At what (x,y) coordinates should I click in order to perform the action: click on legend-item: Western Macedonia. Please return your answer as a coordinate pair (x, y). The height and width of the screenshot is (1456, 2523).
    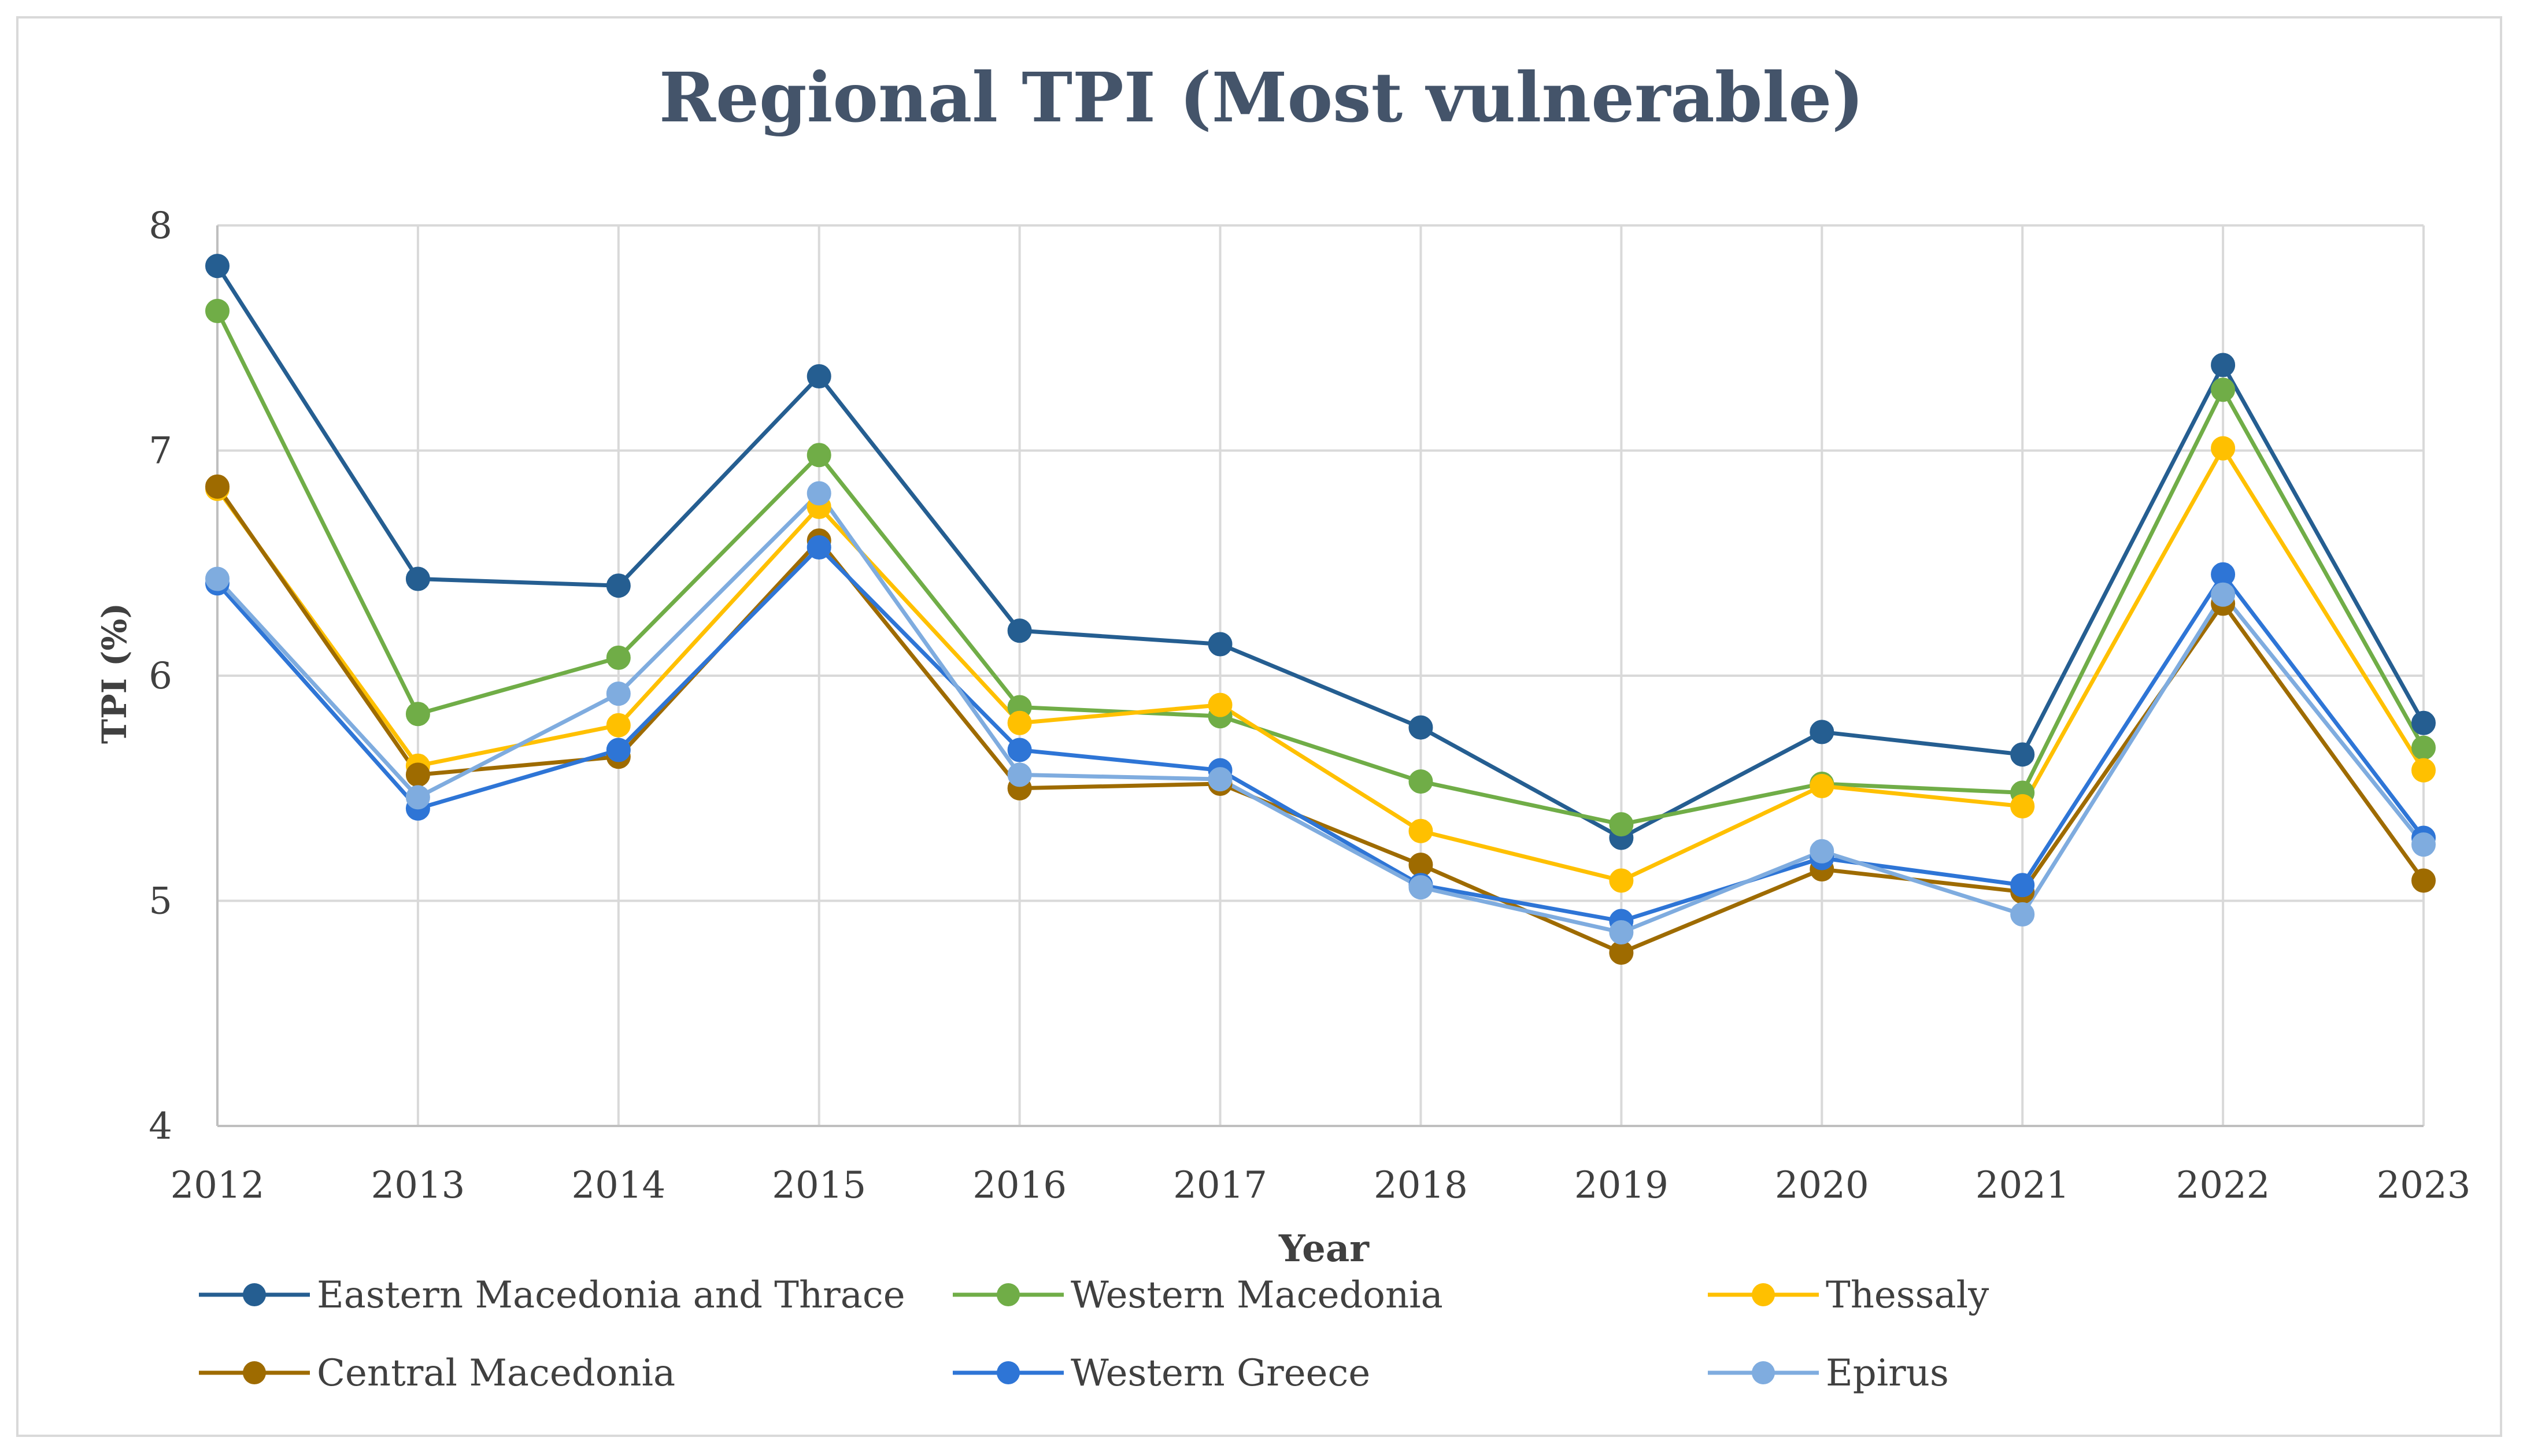
    Looking at the image, I should click on (1198, 1295).